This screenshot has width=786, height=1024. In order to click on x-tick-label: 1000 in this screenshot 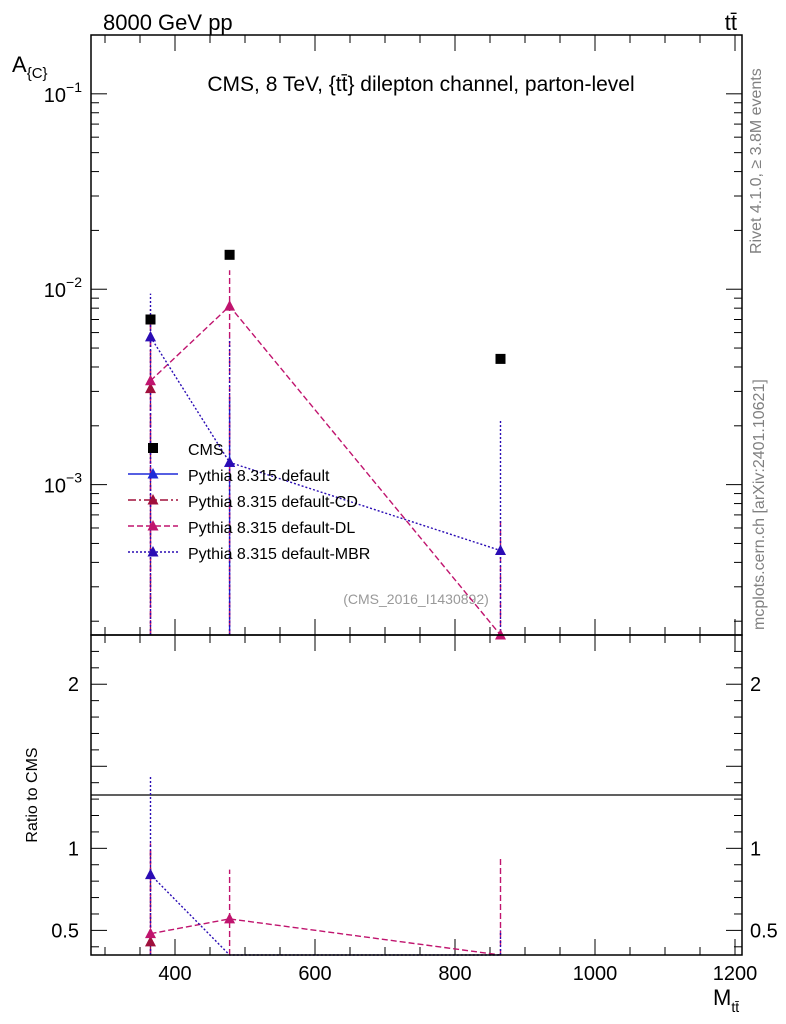, I will do `click(595, 974)`.